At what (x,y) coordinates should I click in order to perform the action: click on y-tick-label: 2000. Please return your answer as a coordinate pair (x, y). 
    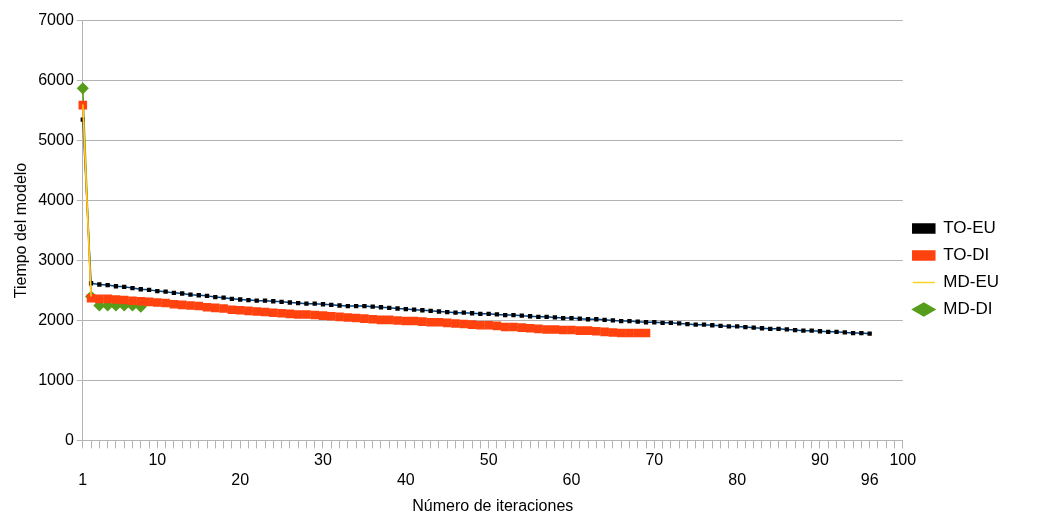
    Looking at the image, I should click on (56, 319).